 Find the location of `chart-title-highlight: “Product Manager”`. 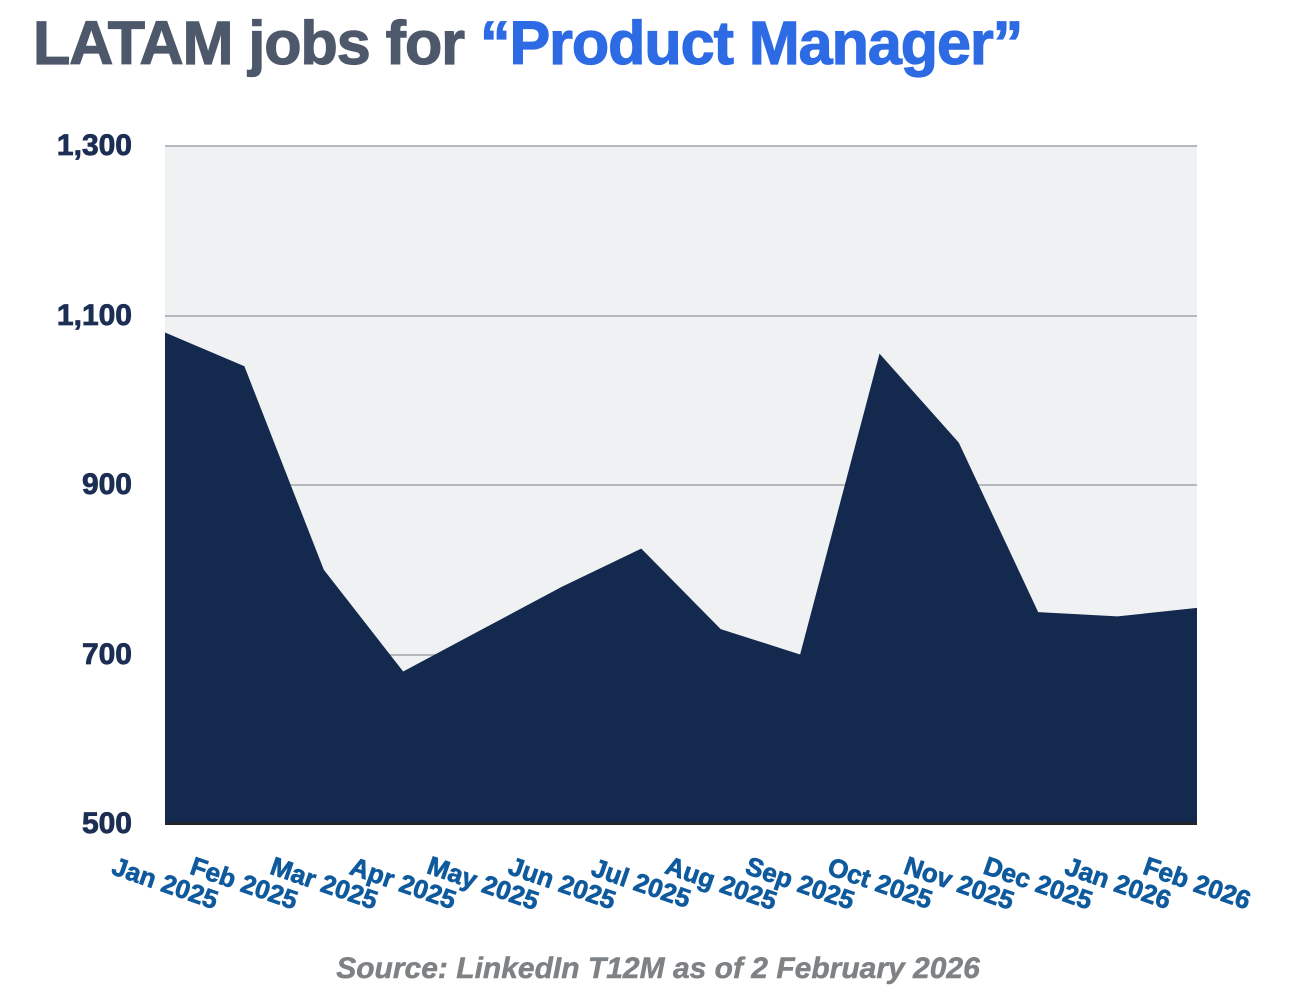

chart-title-highlight: “Product Manager” is located at coordinates (751, 42).